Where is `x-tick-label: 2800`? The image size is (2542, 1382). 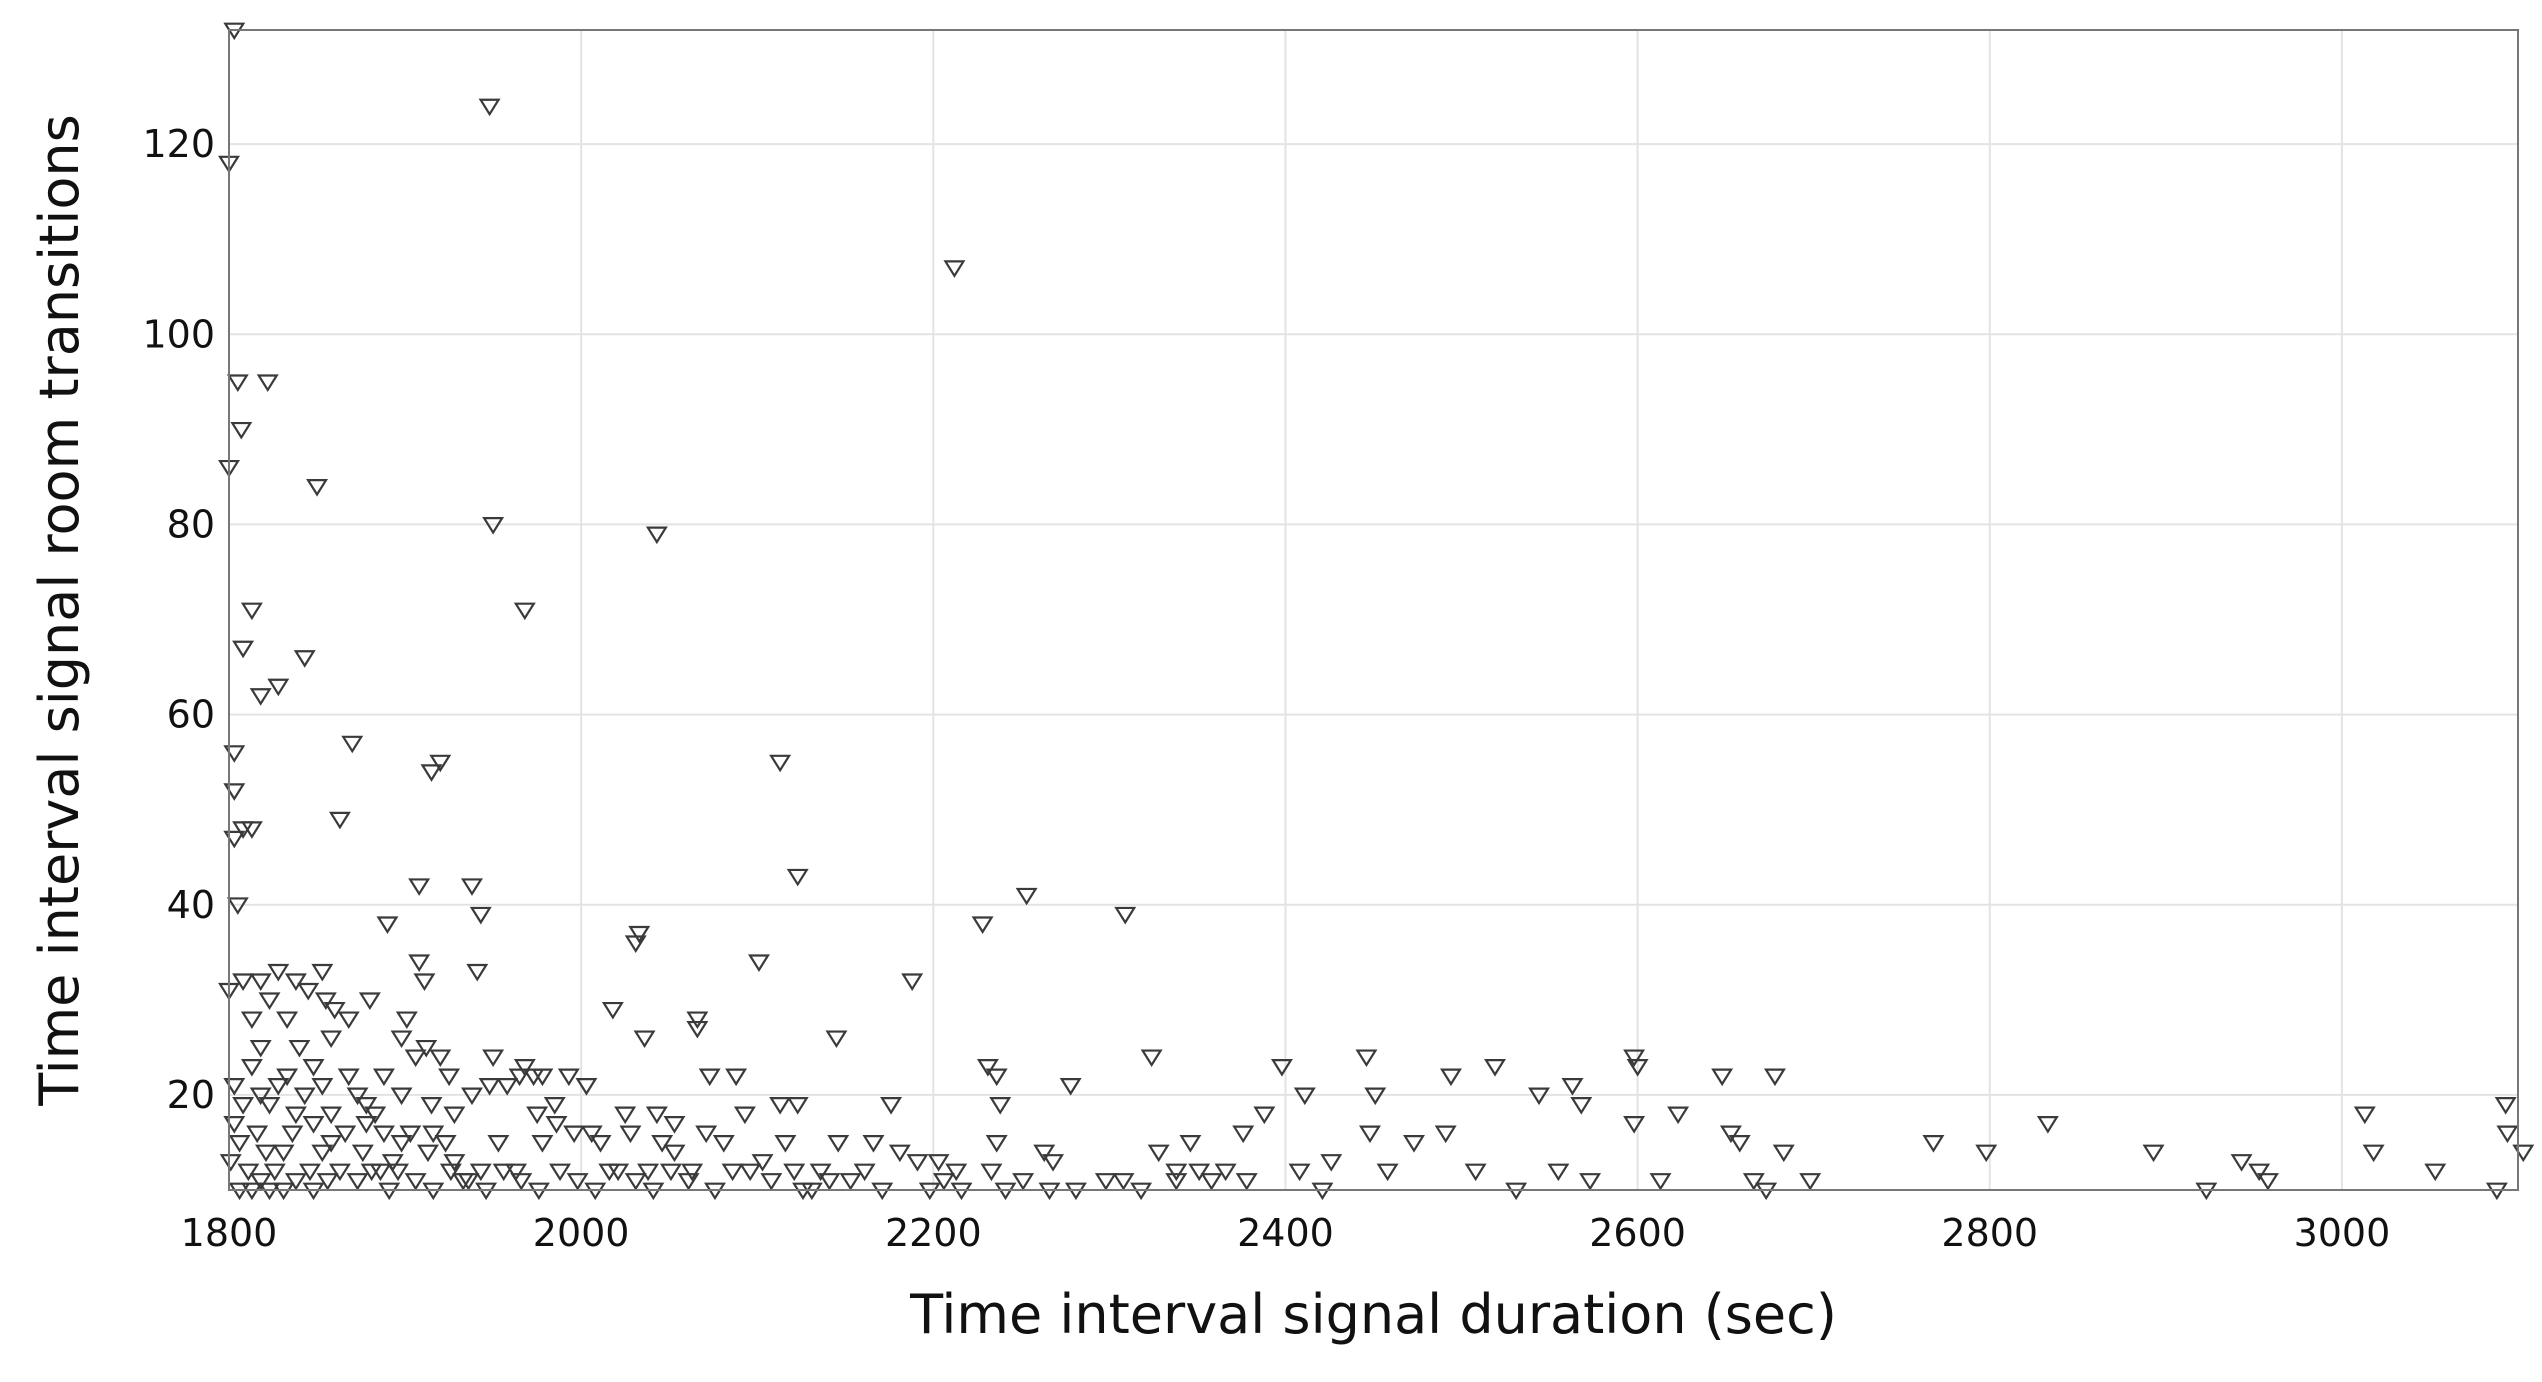 x-tick-label: 2800 is located at coordinates (1989, 1233).